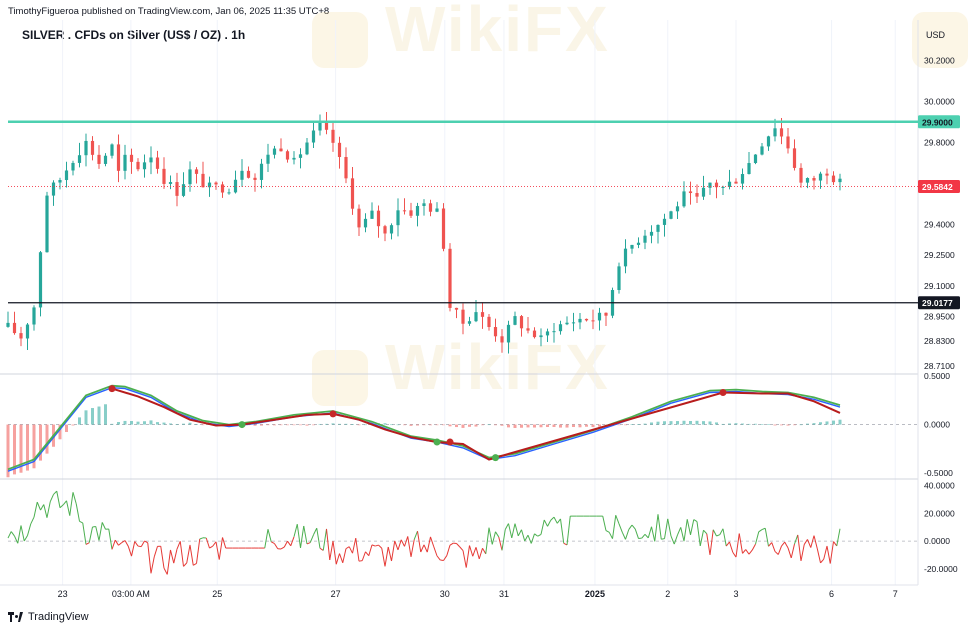 The image size is (975, 631). Describe the element at coordinates (504, 594) in the screenshot. I see `time-tick-label: 31` at that location.